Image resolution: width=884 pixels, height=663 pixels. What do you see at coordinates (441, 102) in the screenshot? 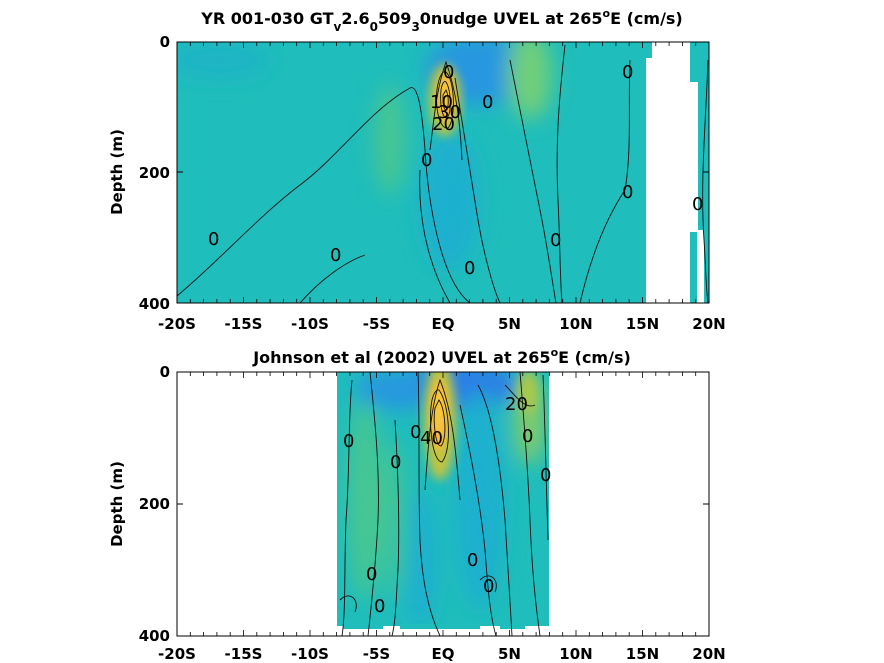
I see `svg-text: 10` at bounding box center [441, 102].